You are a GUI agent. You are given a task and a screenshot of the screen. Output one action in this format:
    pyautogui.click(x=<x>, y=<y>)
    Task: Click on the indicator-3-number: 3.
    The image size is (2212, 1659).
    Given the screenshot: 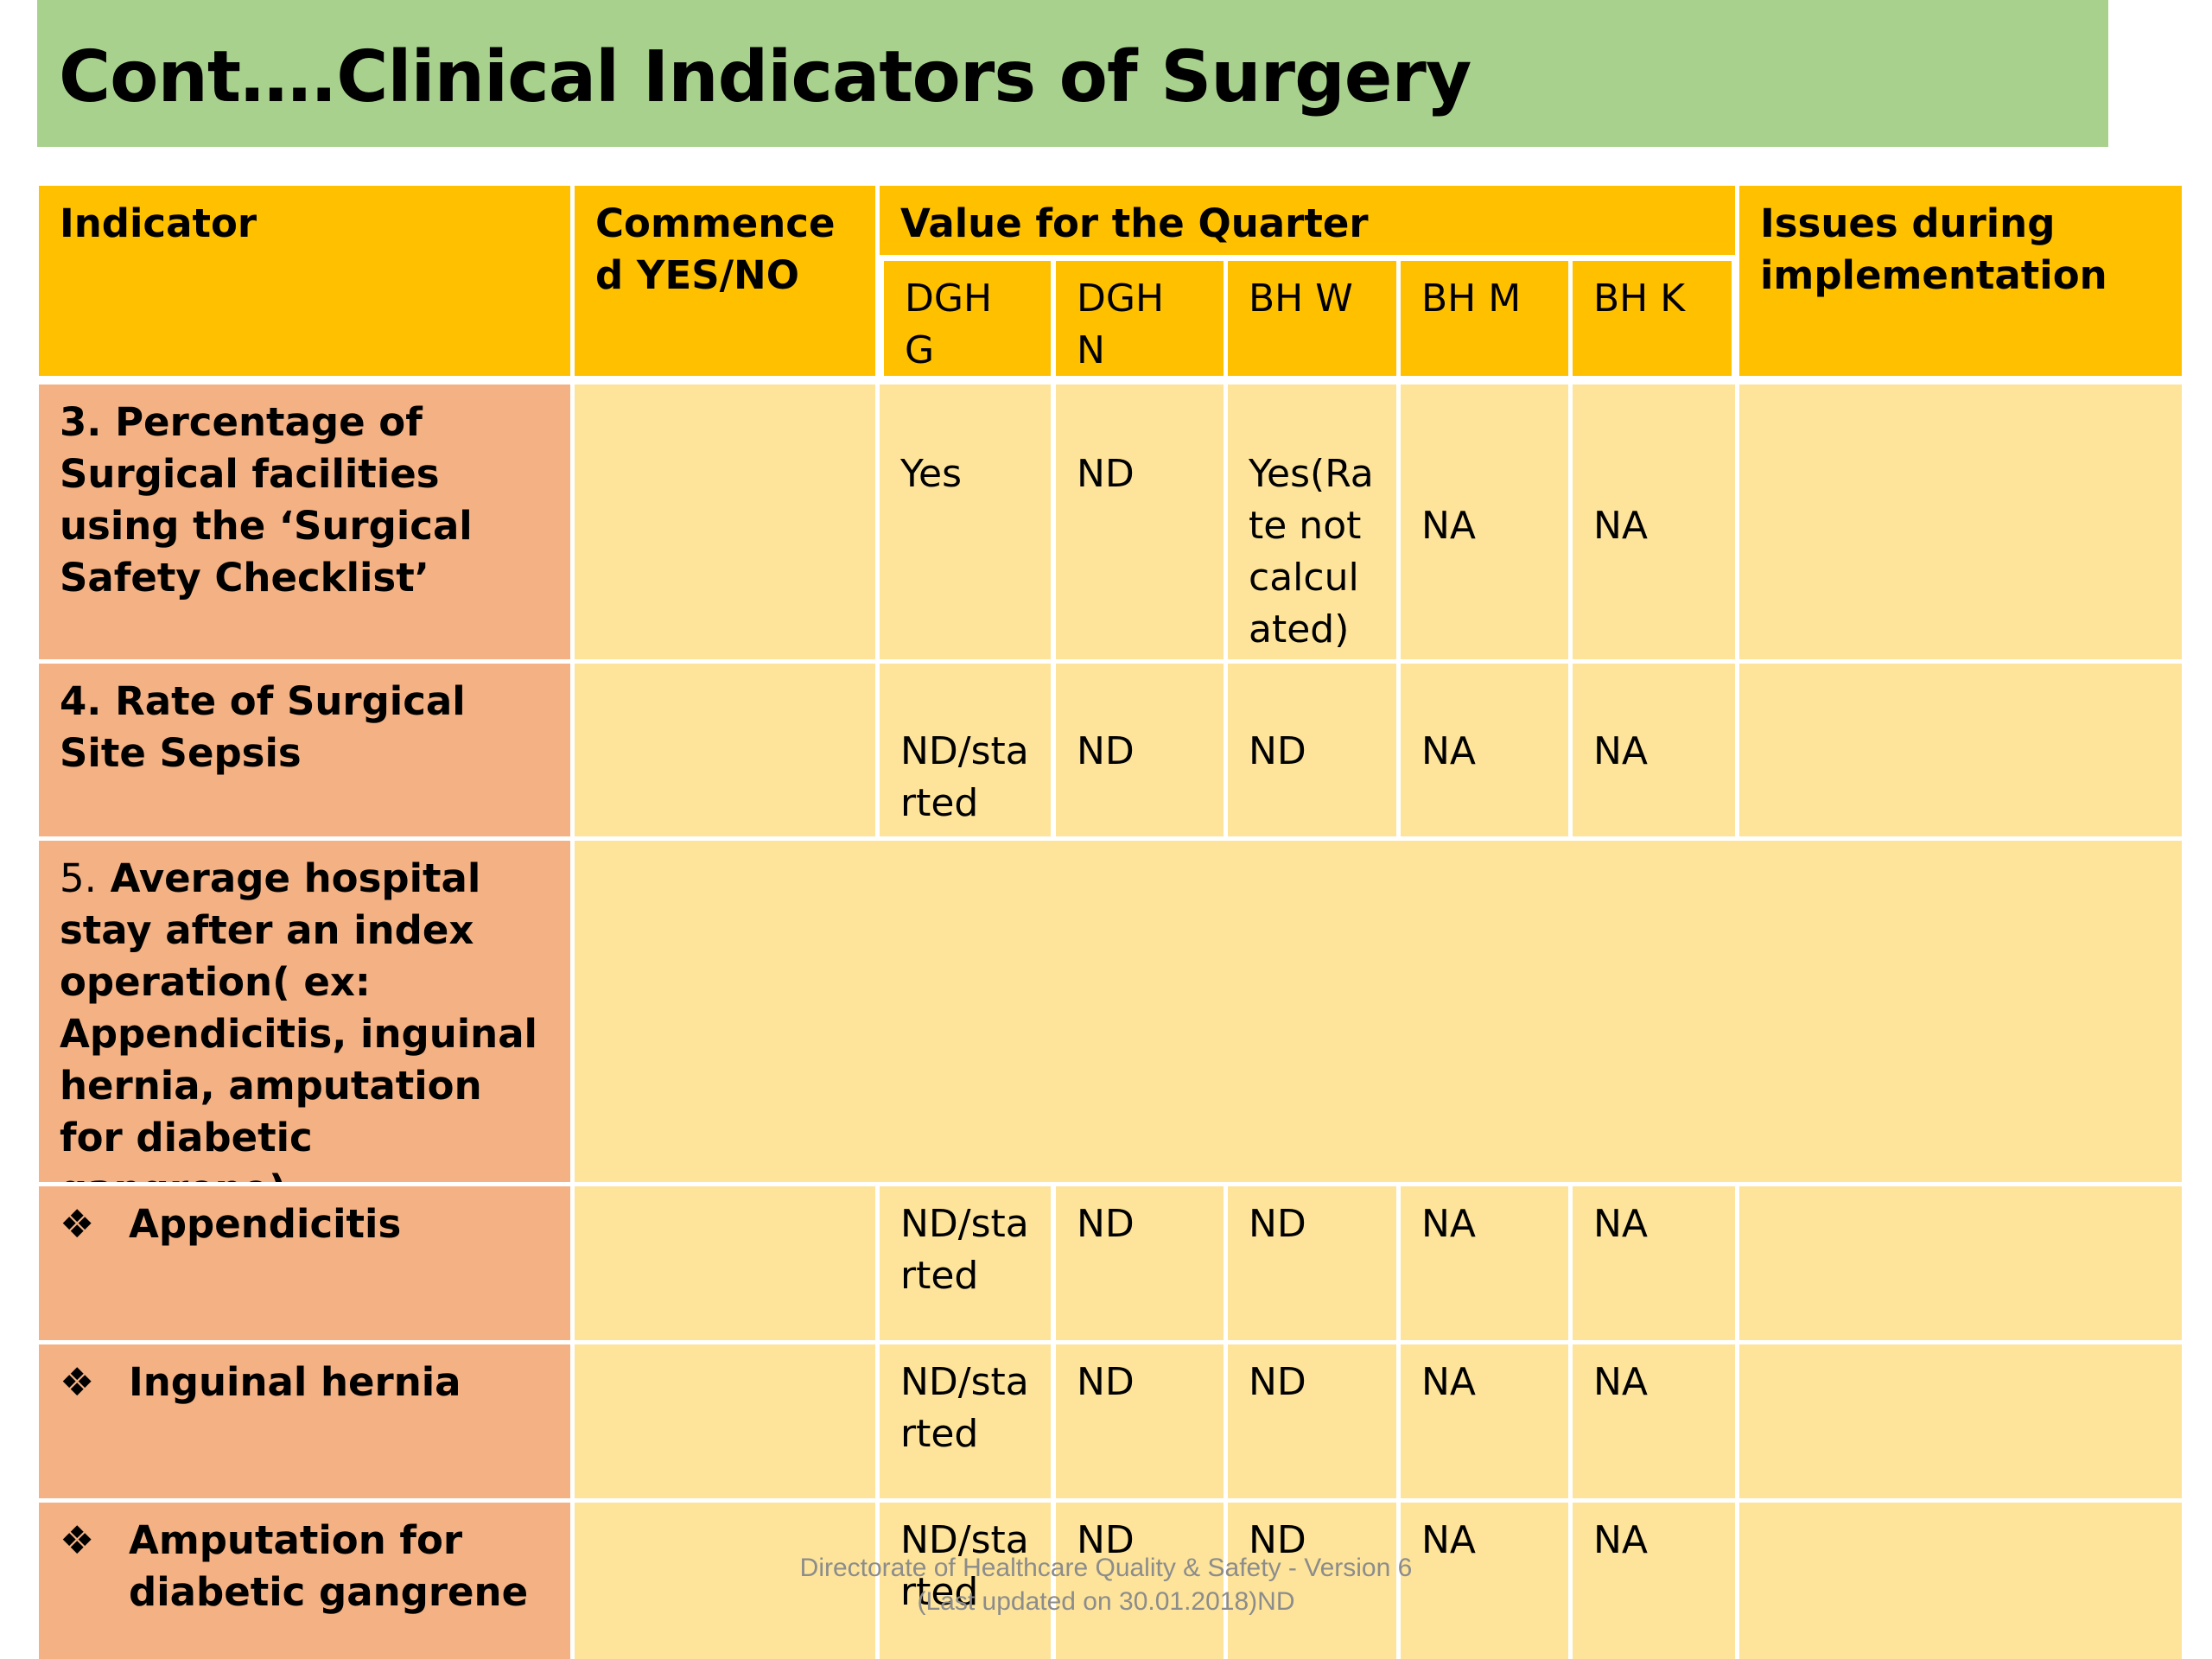 What is the action you would take?
    pyautogui.click(x=81, y=422)
    